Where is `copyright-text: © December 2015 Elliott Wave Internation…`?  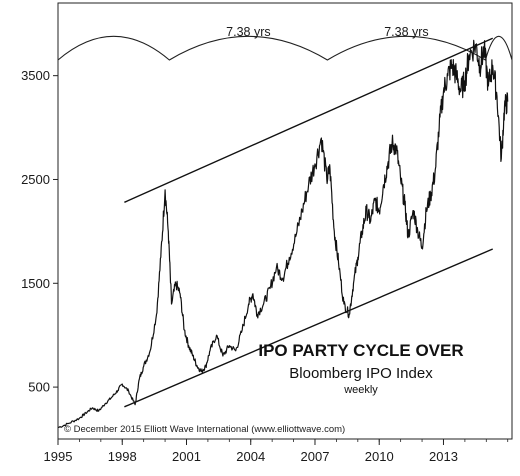 copyright-text: © December 2015 Elliott Wave Internation… is located at coordinates (204, 429).